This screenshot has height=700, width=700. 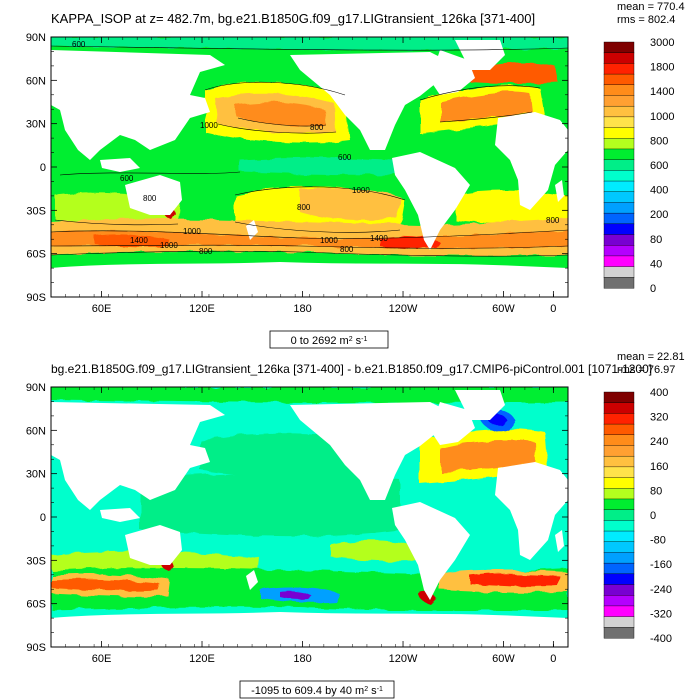 I want to click on bottom-colorbar-label: -400, so click(x=661, y=639).